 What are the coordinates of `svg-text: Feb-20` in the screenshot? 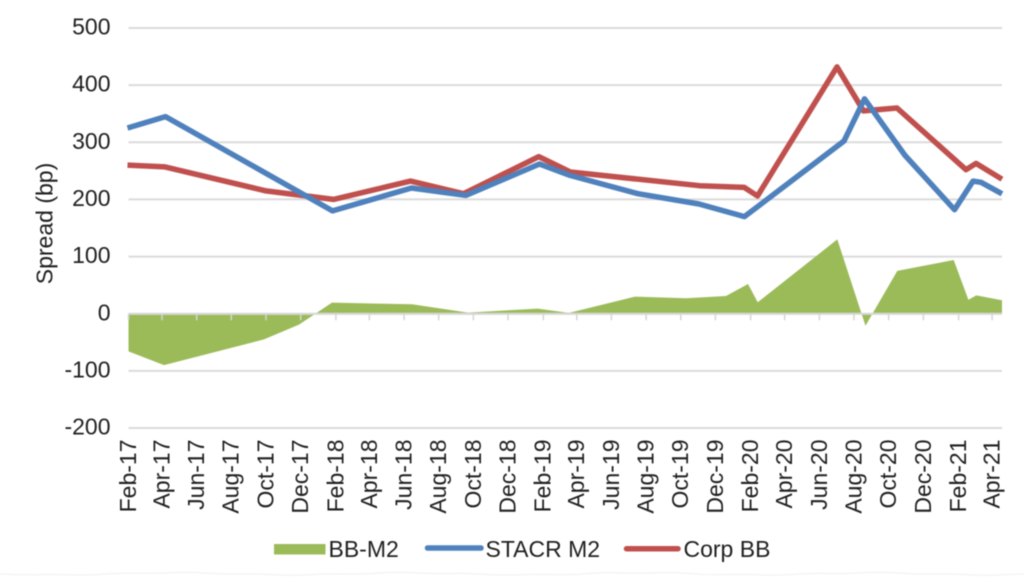 It's located at (750, 476).